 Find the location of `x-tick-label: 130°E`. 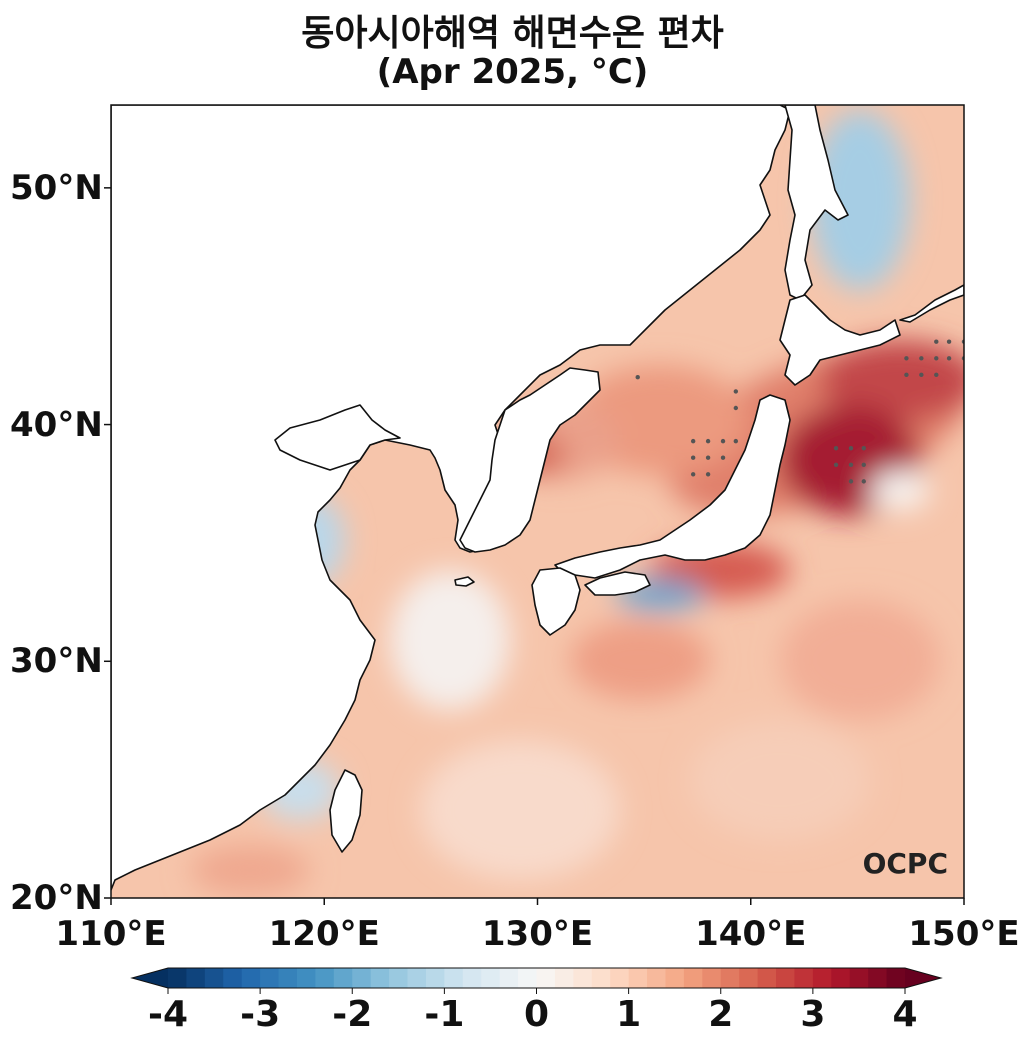

x-tick-label: 130°E is located at coordinates (537, 934).